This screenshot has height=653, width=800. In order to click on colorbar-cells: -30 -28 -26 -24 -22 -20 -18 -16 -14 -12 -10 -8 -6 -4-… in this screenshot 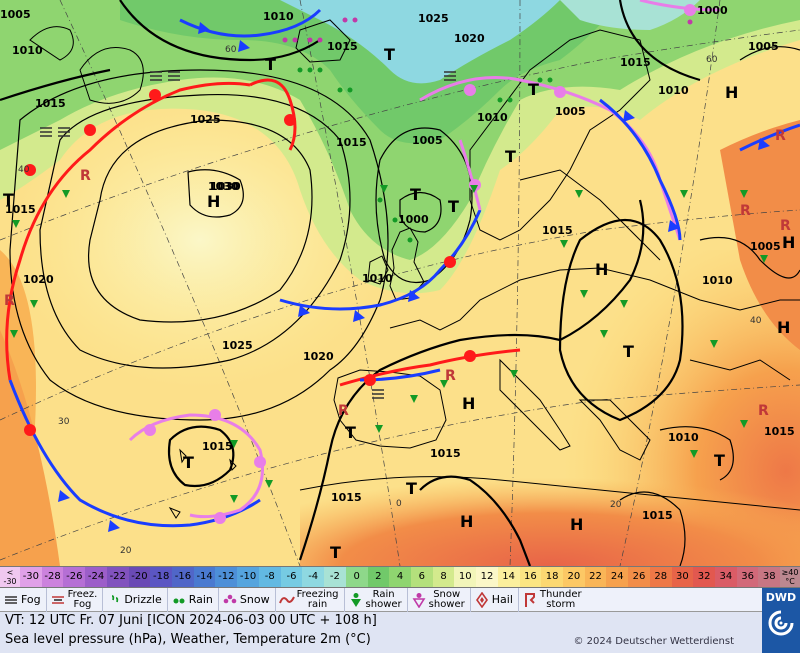, I will do `click(400, 577)`.